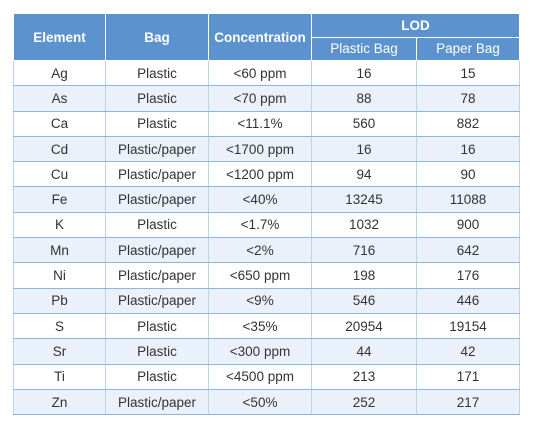 Image resolution: width=537 pixels, height=437 pixels. What do you see at coordinates (364, 225) in the screenshot?
I see `cell-lod-plastic: 1032` at bounding box center [364, 225].